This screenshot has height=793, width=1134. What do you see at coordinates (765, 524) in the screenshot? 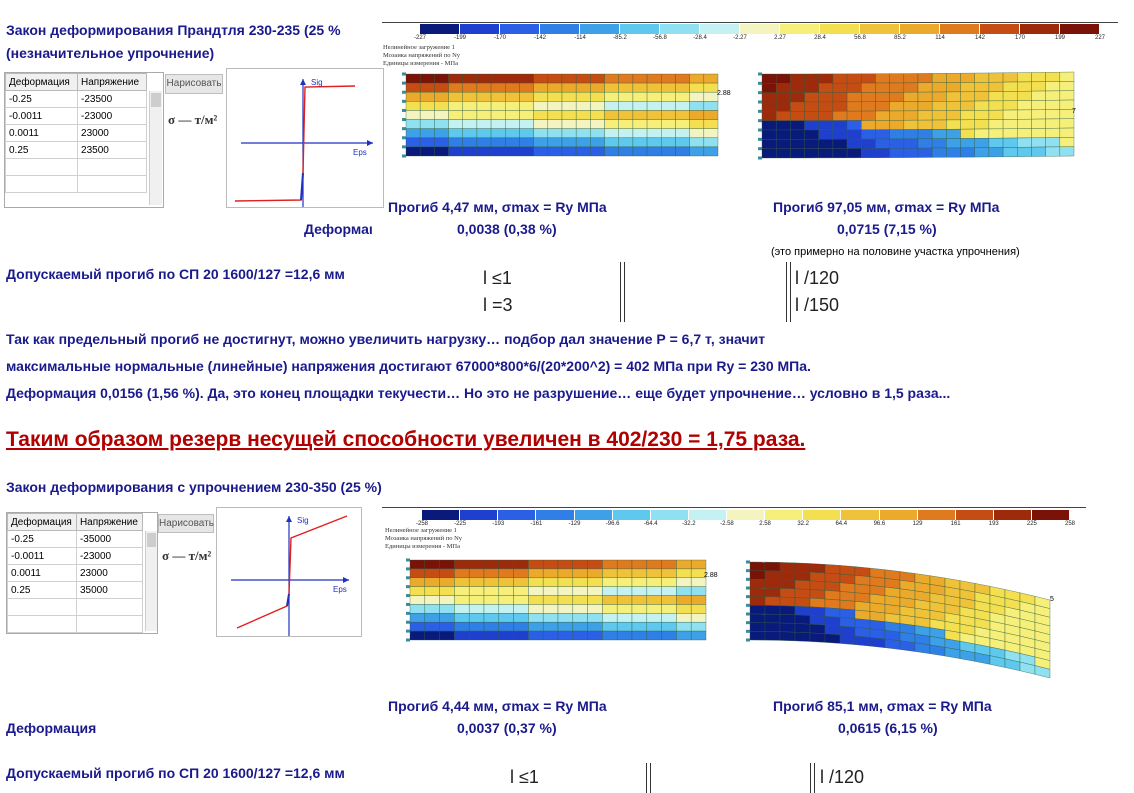
I see `legend-tick: 2.58` at bounding box center [765, 524].